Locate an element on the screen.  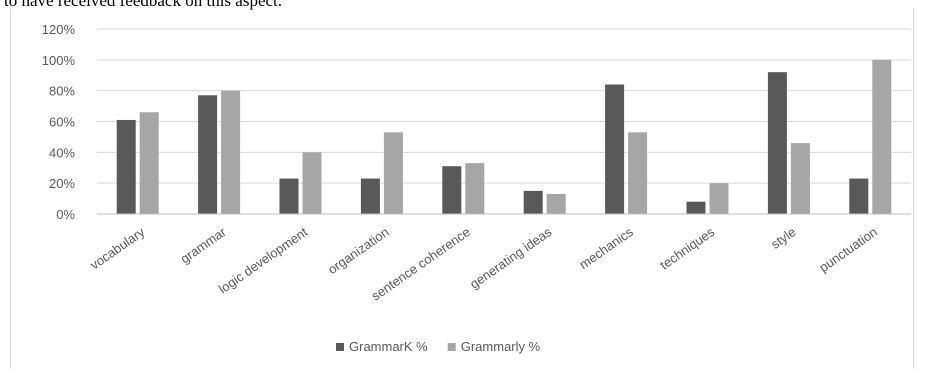
x-tick-label: punctuation is located at coordinates (848, 249).